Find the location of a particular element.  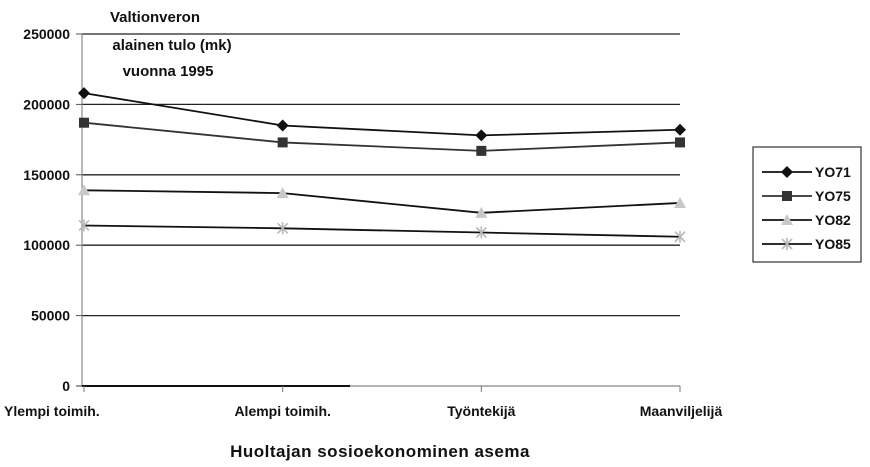

legend: YO71 YO75 YO82 YO85 is located at coordinates (807, 204).